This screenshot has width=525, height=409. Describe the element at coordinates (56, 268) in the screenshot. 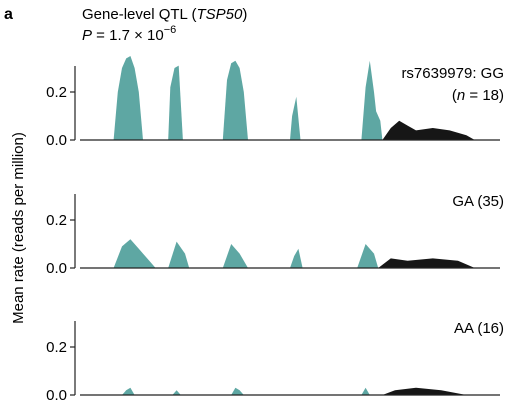

I see `y-tick-label-ga-0.0: 0.0` at that location.